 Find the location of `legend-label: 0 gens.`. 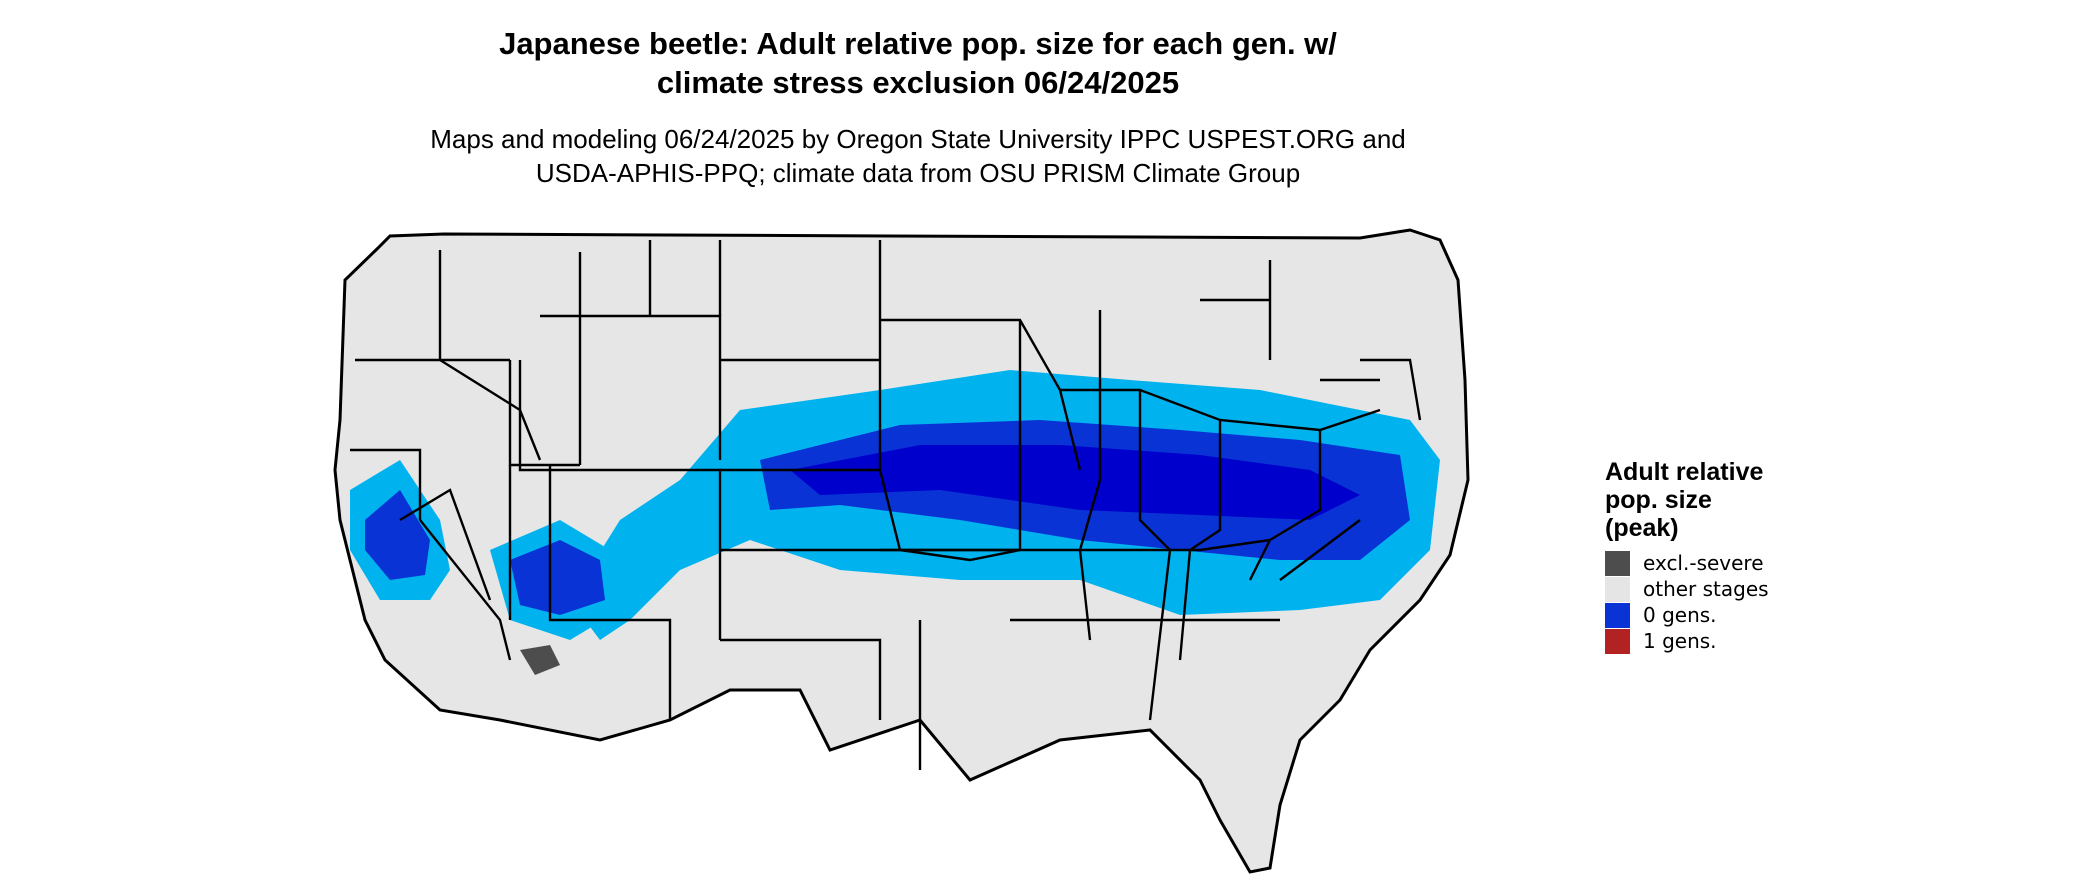

legend-label: 0 gens. is located at coordinates (1680, 615).